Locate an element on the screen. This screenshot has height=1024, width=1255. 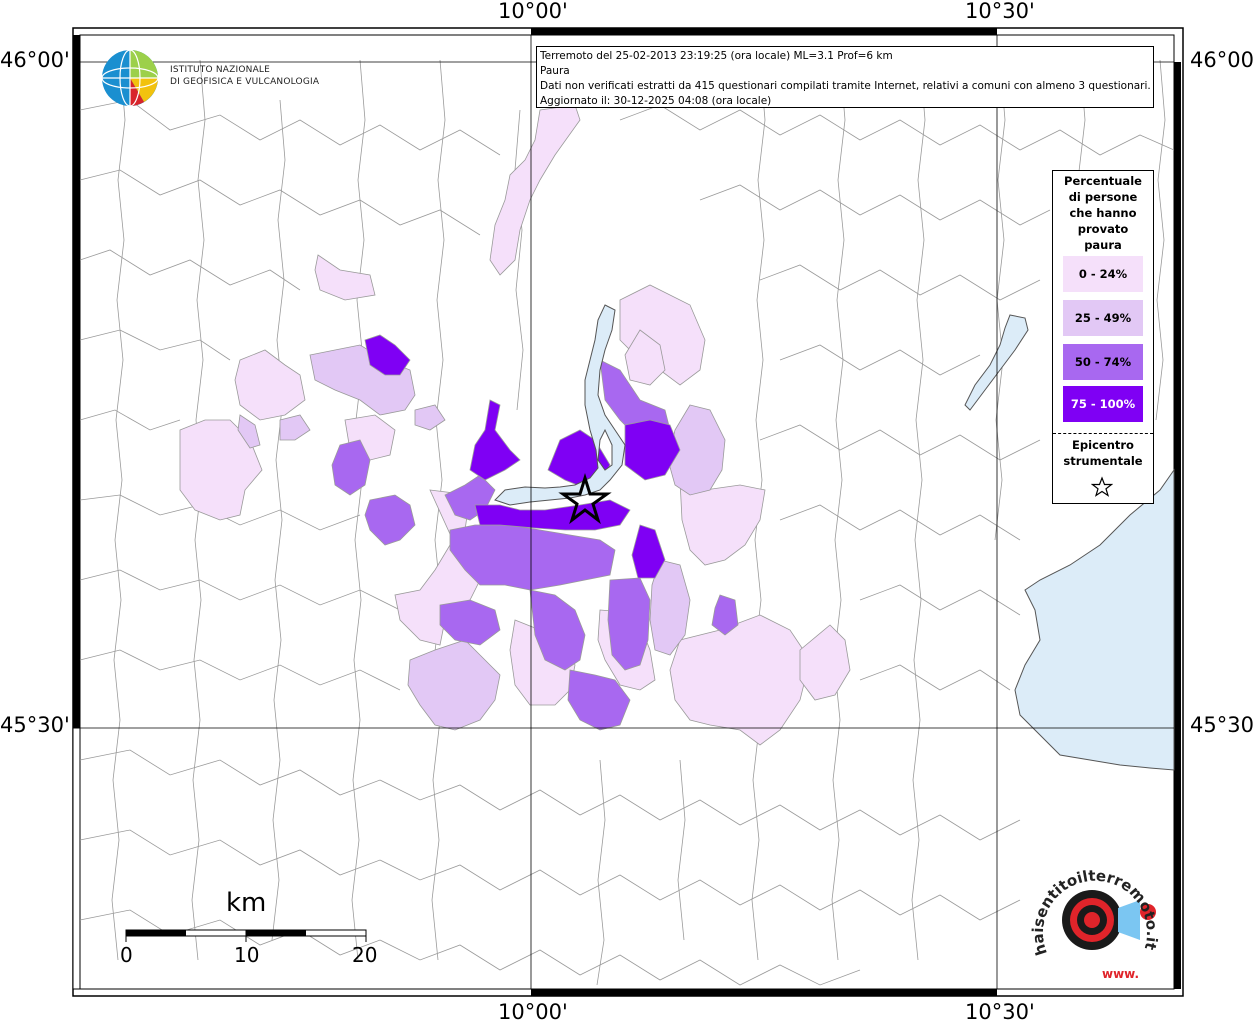
lon-label-top-left: 10°00' is located at coordinates (533, 11).